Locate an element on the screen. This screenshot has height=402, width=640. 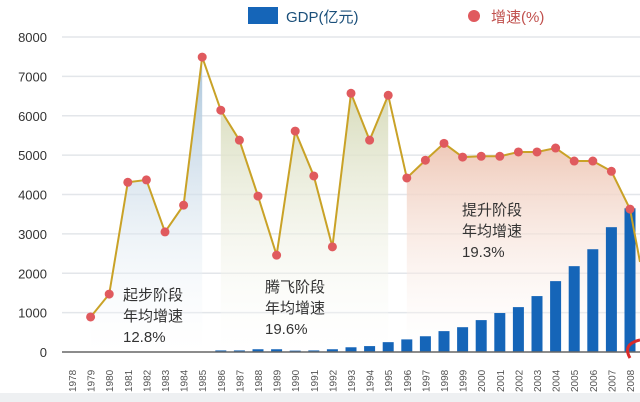
growth-point-1984 is located at coordinates (184, 205).